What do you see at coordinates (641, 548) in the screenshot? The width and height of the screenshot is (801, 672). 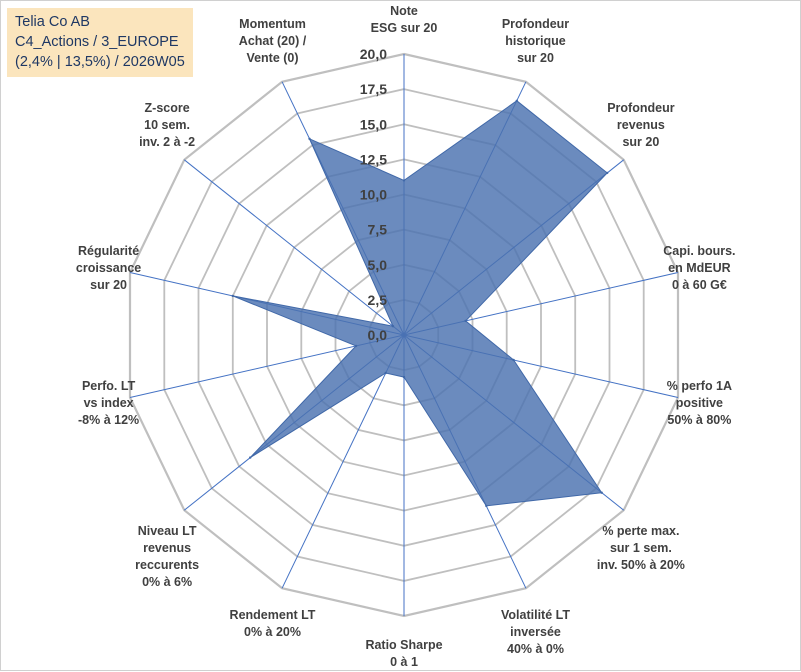 I see `axis-label: % perte max. sur 1 sem. inv. 50% à 20%` at bounding box center [641, 548].